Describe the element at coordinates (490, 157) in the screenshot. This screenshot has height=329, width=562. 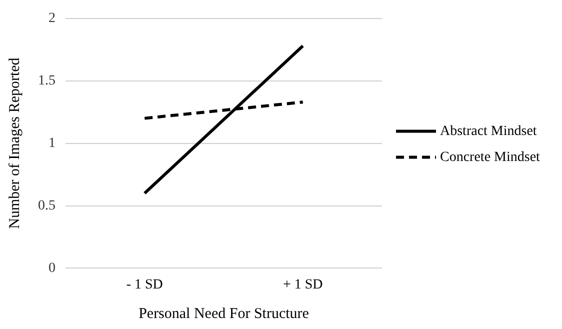
I see `legend-label: Concrete Mindset` at that location.